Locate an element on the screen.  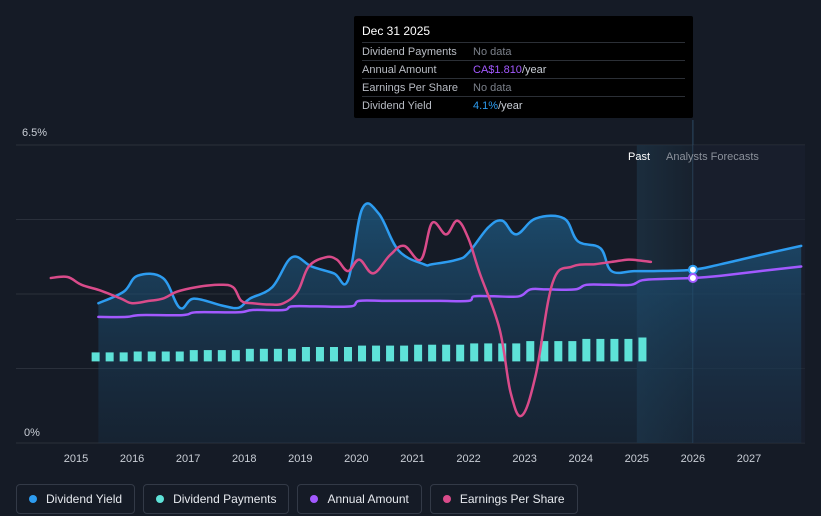
legend-label: Earnings Per Share is located at coordinates (512, 499).